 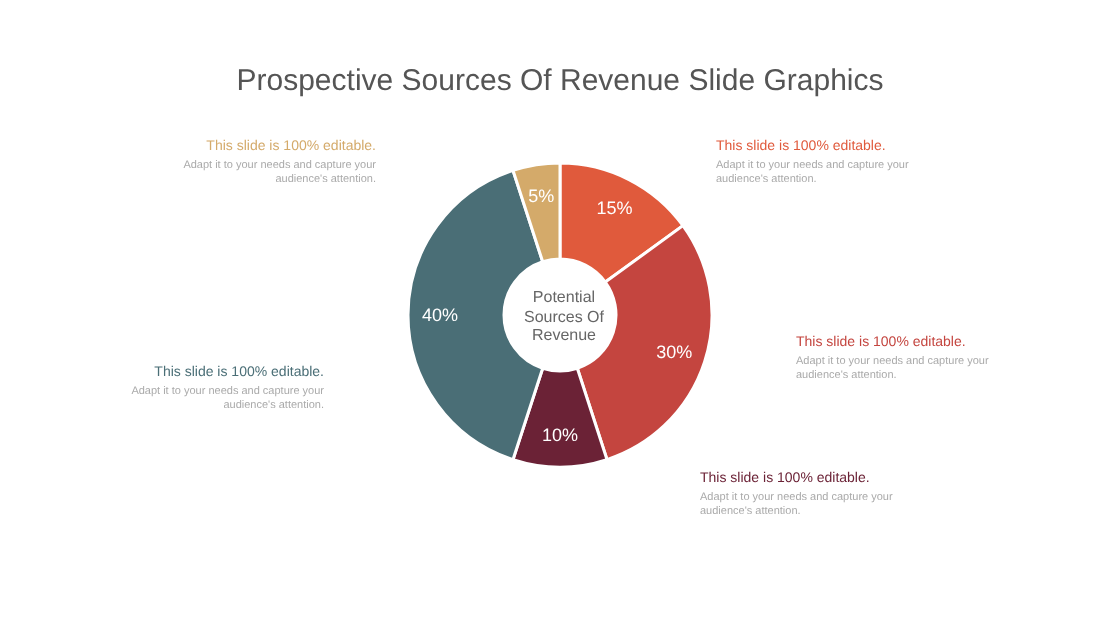 I want to click on data-label: 5%, so click(x=541, y=196).